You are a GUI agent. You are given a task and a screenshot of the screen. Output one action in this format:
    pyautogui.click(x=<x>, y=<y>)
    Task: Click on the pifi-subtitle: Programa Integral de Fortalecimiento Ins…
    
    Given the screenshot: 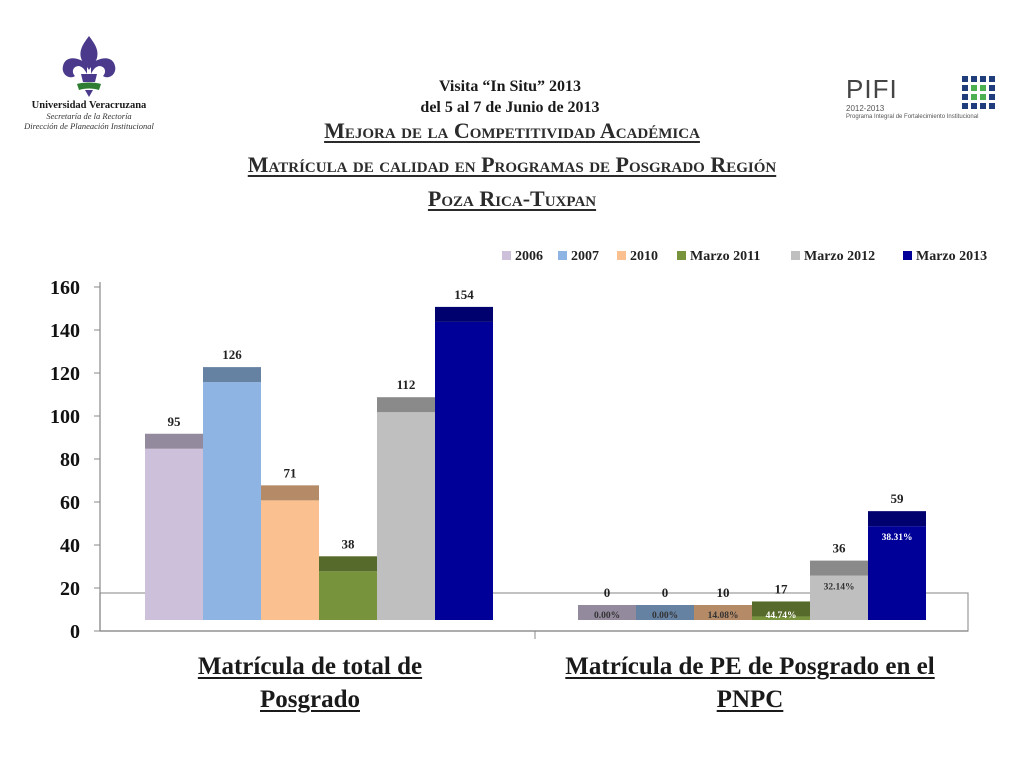 What is the action you would take?
    pyautogui.click(x=912, y=117)
    